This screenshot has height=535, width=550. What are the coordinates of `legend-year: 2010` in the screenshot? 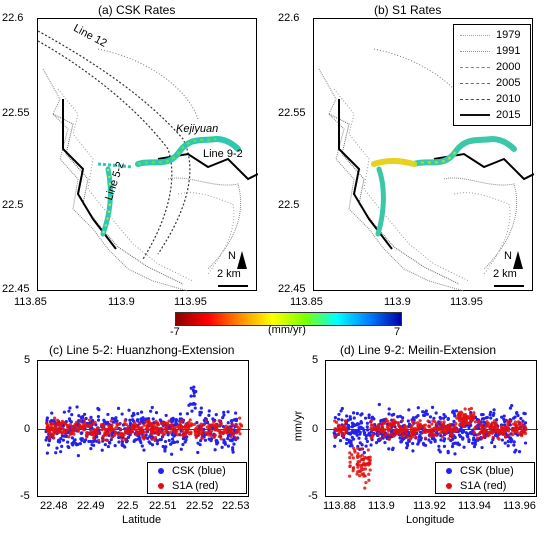 It's located at (508, 99).